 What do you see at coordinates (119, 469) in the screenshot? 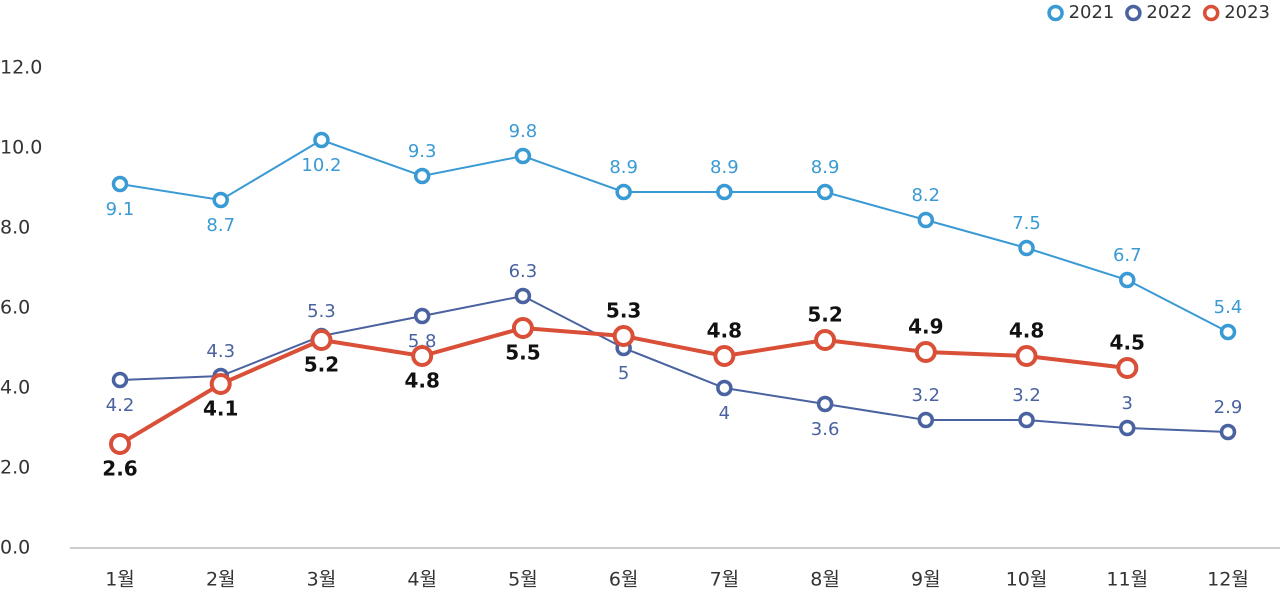
I see `data-label: 2.6` at bounding box center [119, 469].